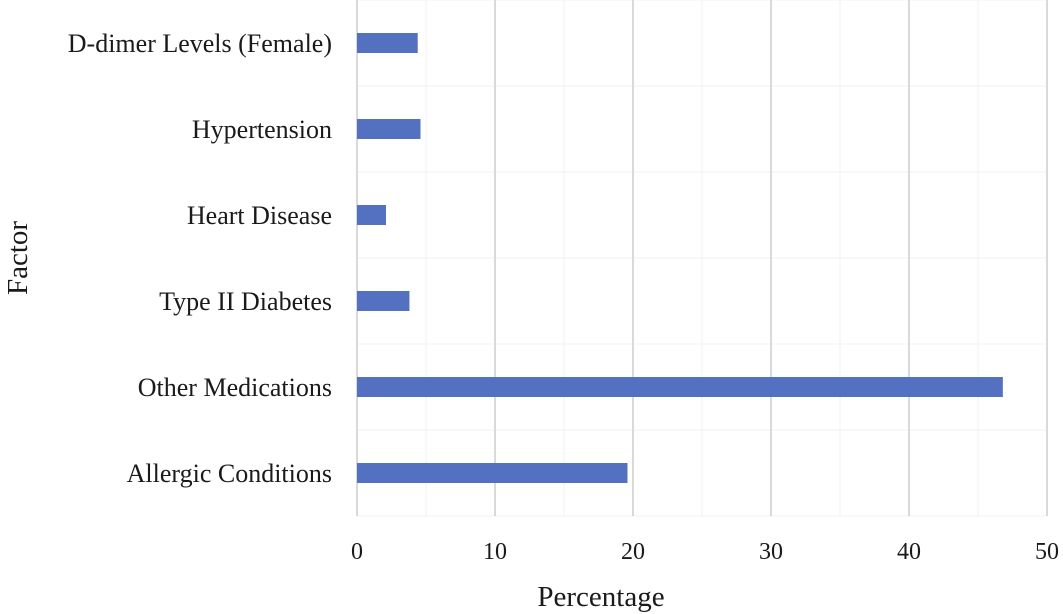  What do you see at coordinates (200, 43) in the screenshot?
I see `category-label: D-dimer Levels (Female)` at bounding box center [200, 43].